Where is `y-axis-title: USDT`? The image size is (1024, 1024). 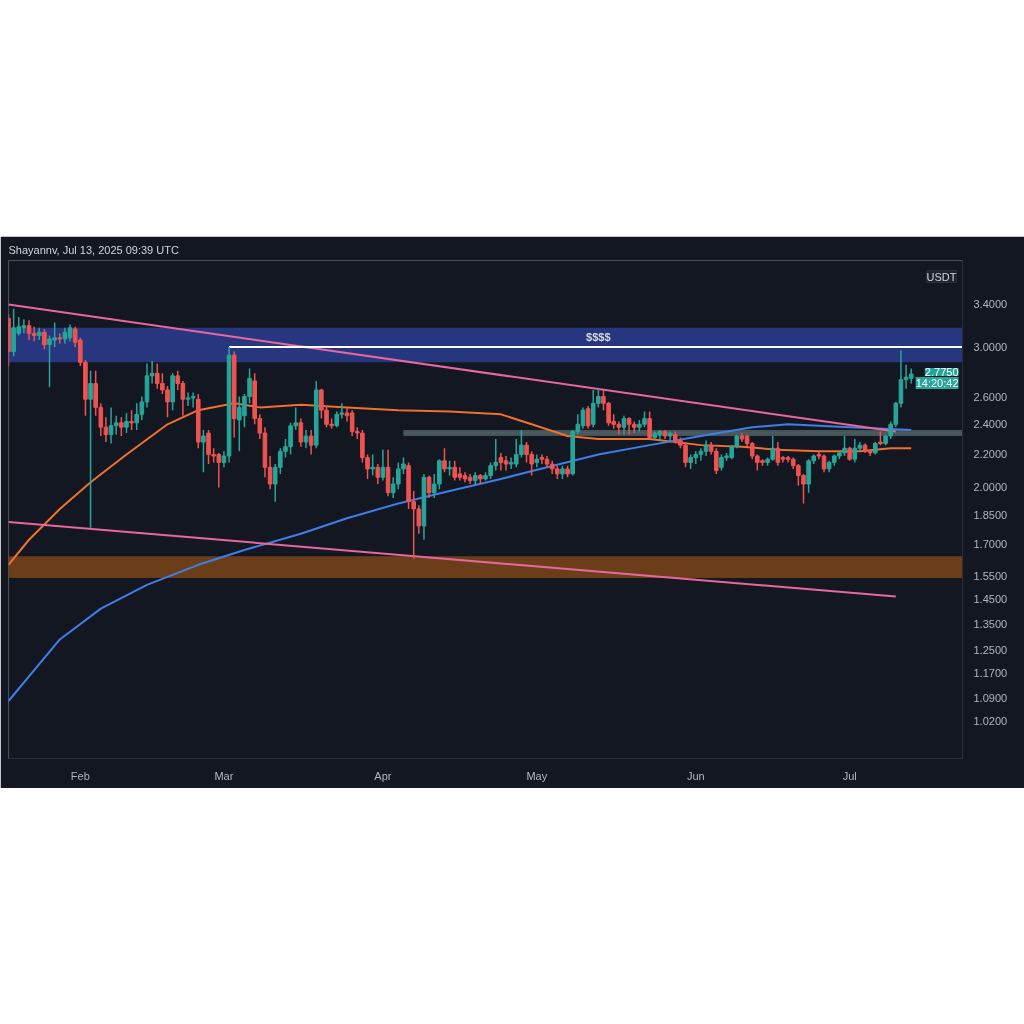 y-axis-title: USDT is located at coordinates (941, 276).